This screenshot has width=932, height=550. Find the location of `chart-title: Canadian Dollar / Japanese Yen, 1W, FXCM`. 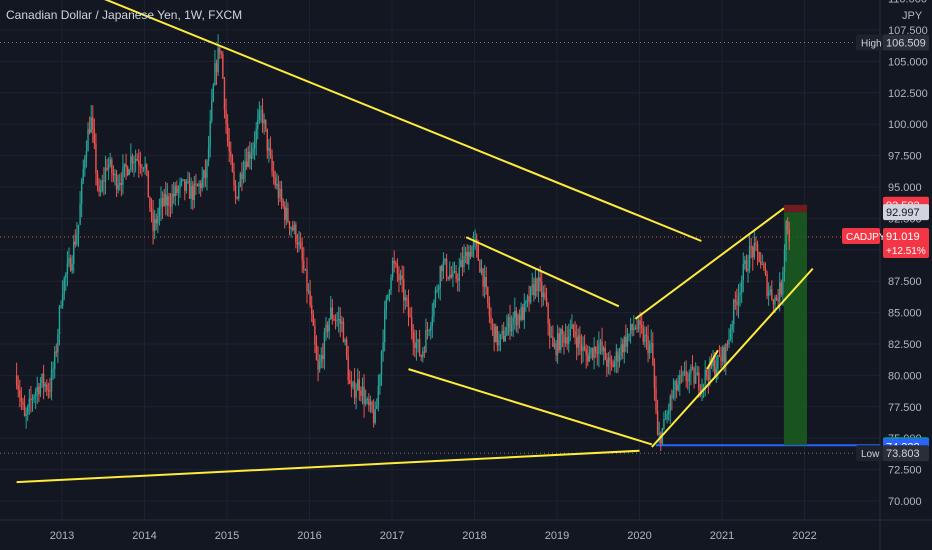

chart-title: Canadian Dollar / Japanese Yen, 1W, FXCM is located at coordinates (124, 15).